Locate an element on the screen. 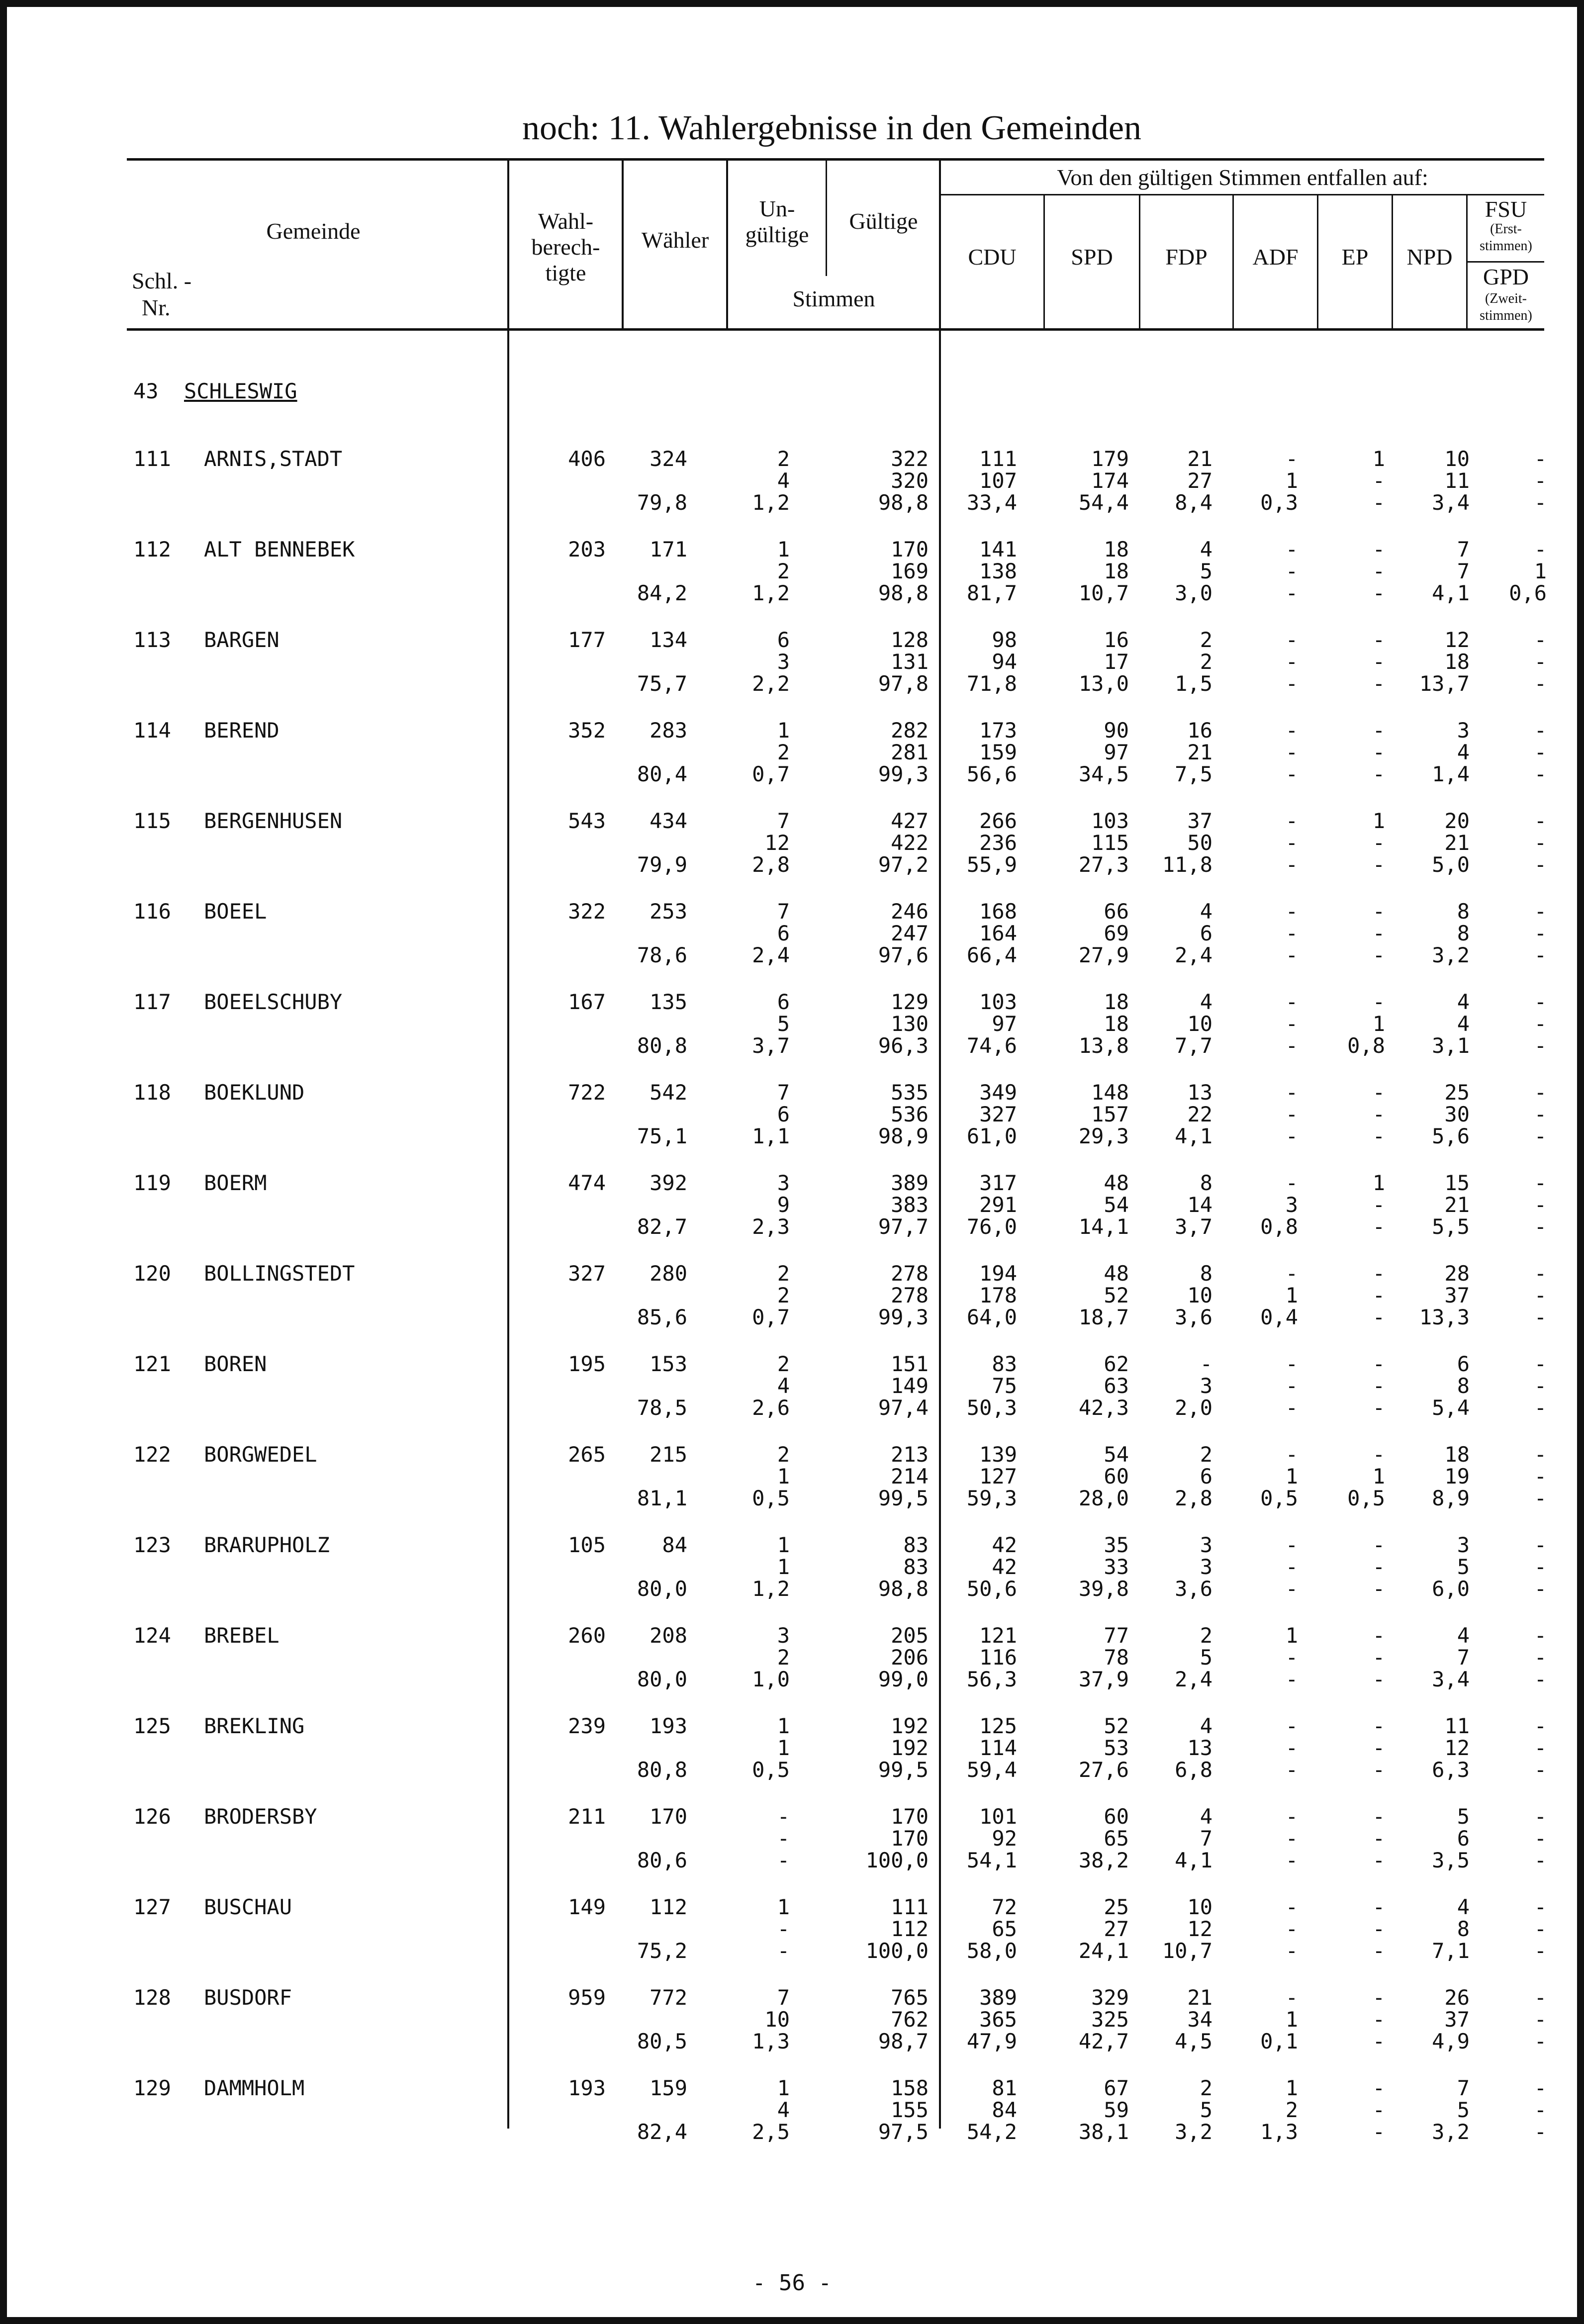 This screenshot has width=1584, height=2324. cell-ungueltige: 10 is located at coordinates (777, 2020).